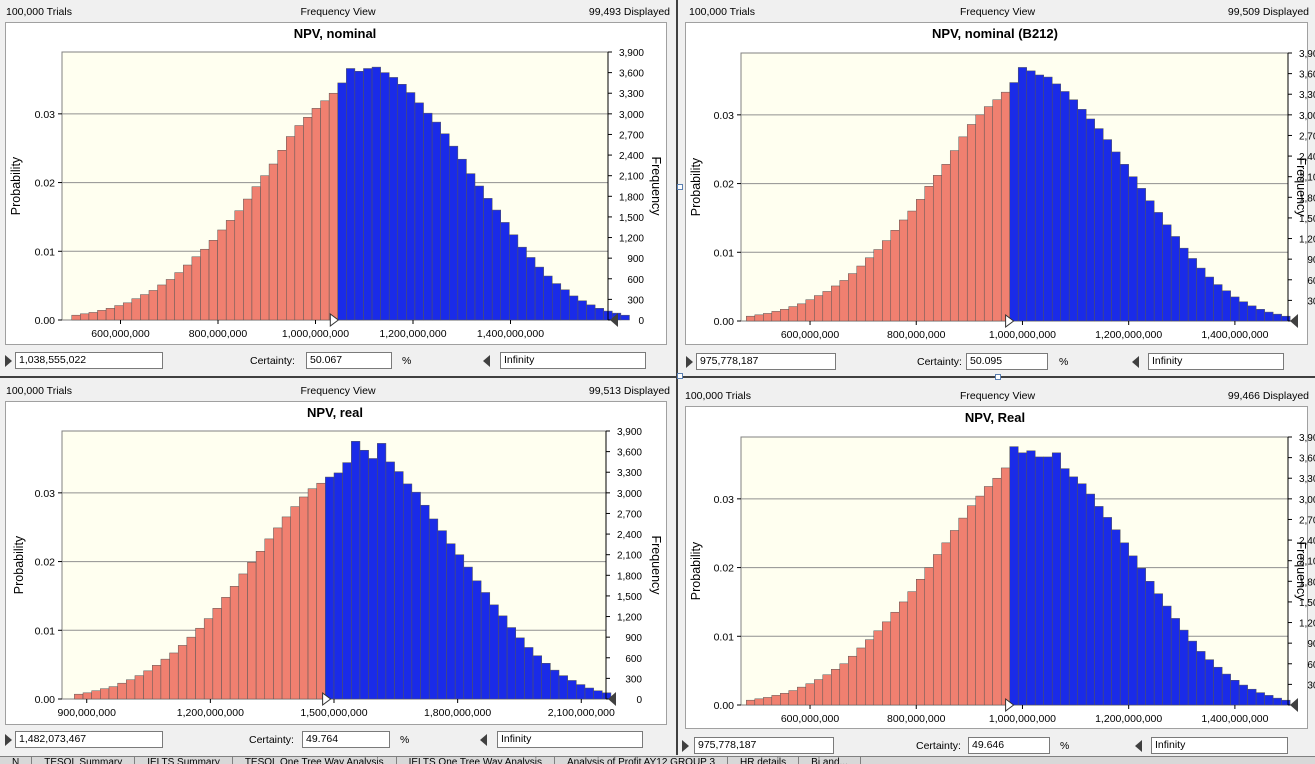 The height and width of the screenshot is (764, 1315). Describe the element at coordinates (1007, 361) in the screenshot. I see `certainty-input: 50.095` at that location.